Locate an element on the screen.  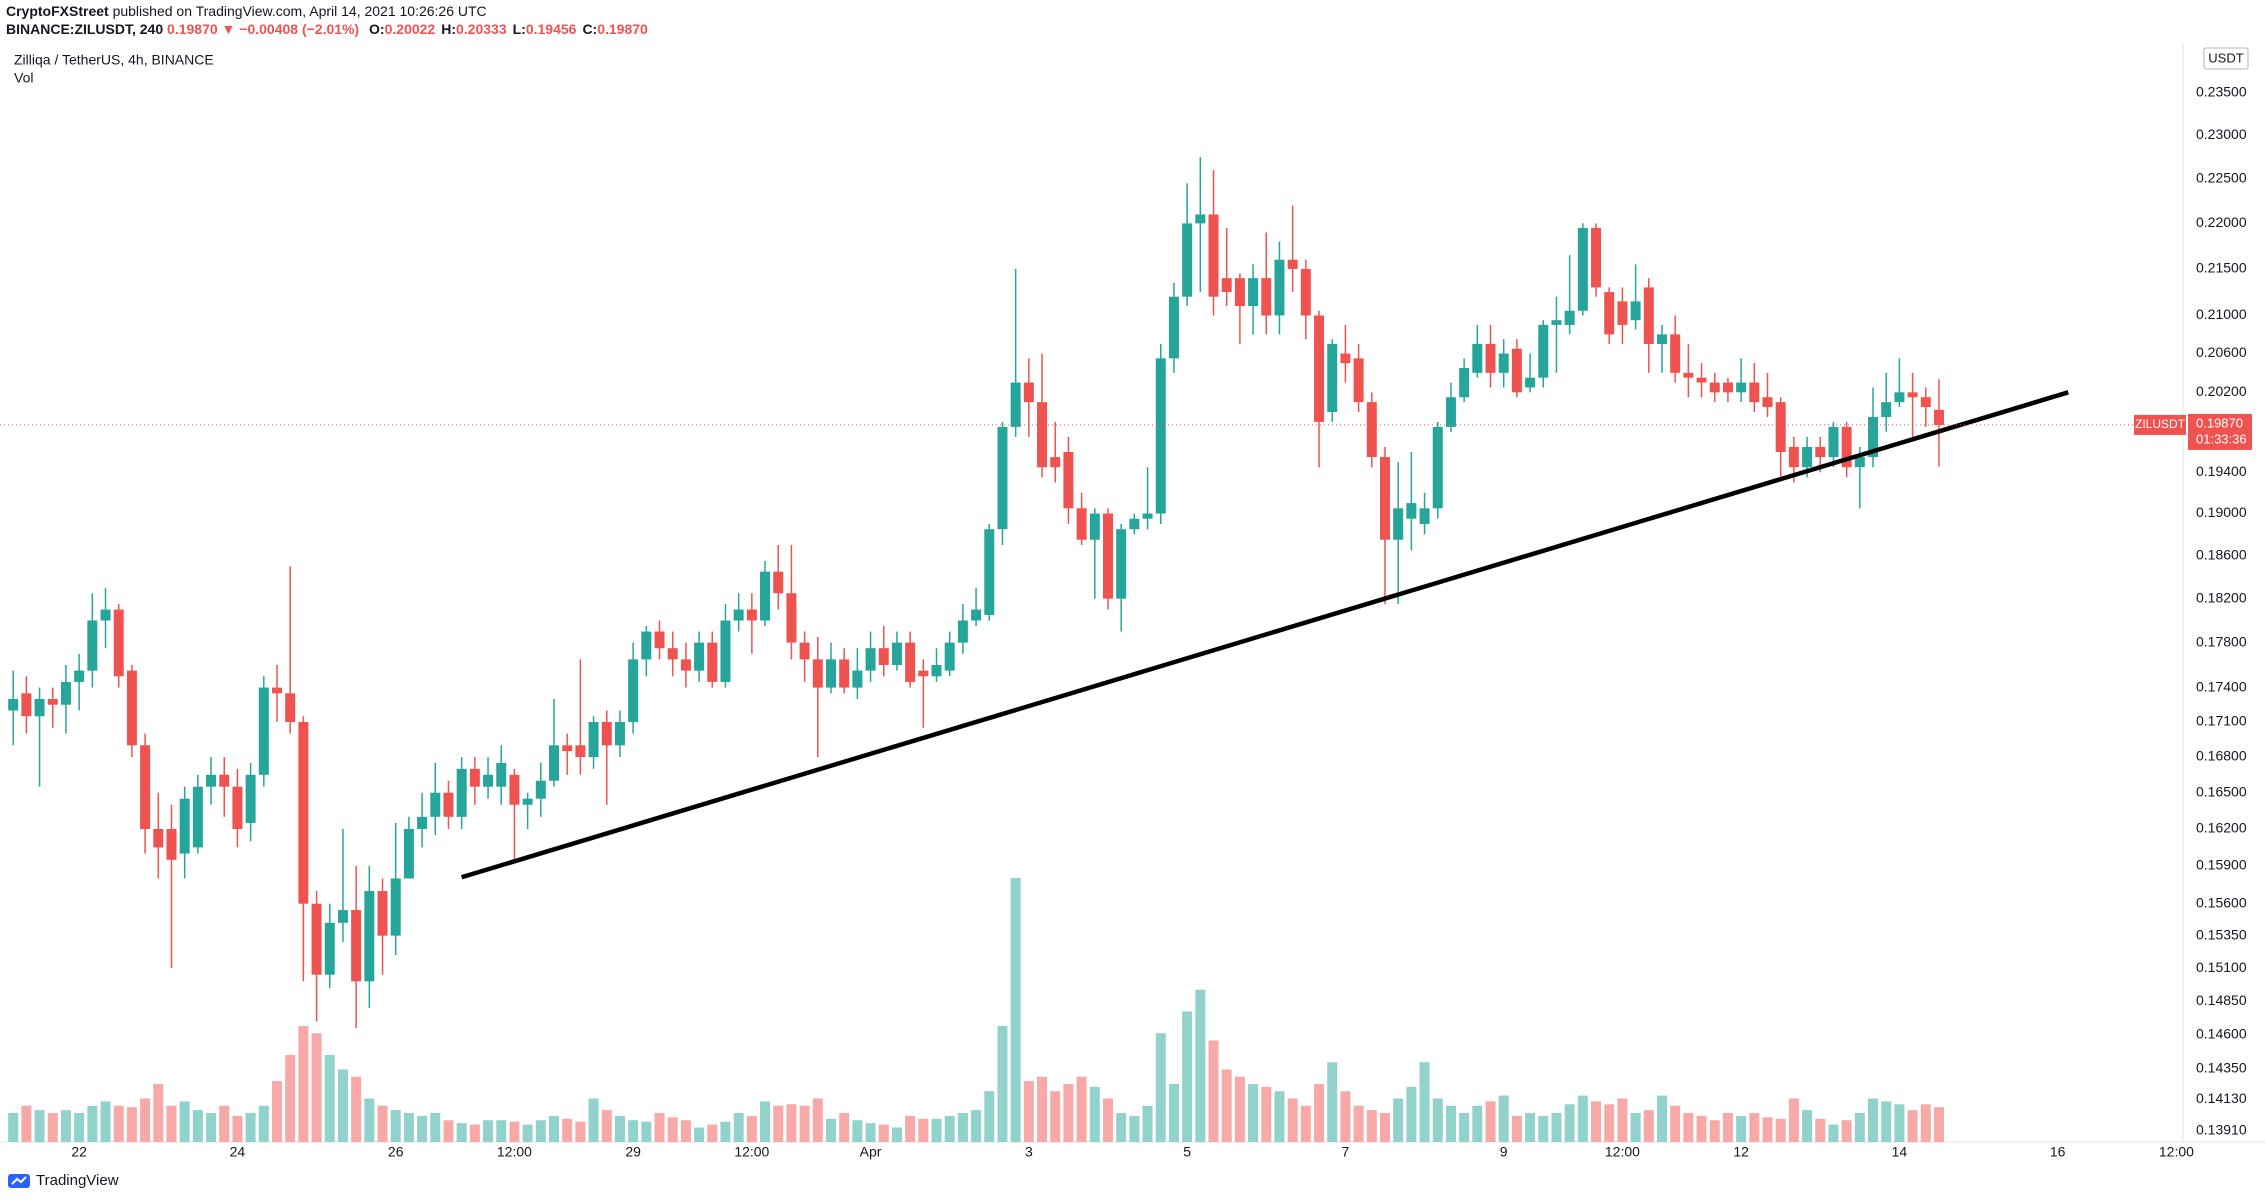
currency-box is located at coordinates (2226, 58).